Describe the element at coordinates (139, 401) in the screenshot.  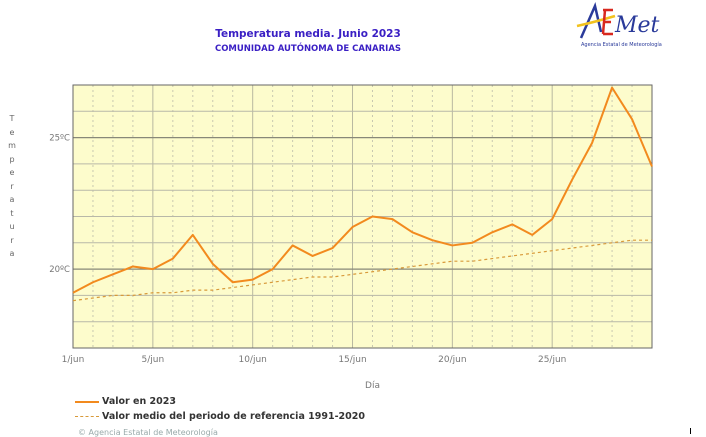
I see `legend-label: Valor en 2023` at that location.